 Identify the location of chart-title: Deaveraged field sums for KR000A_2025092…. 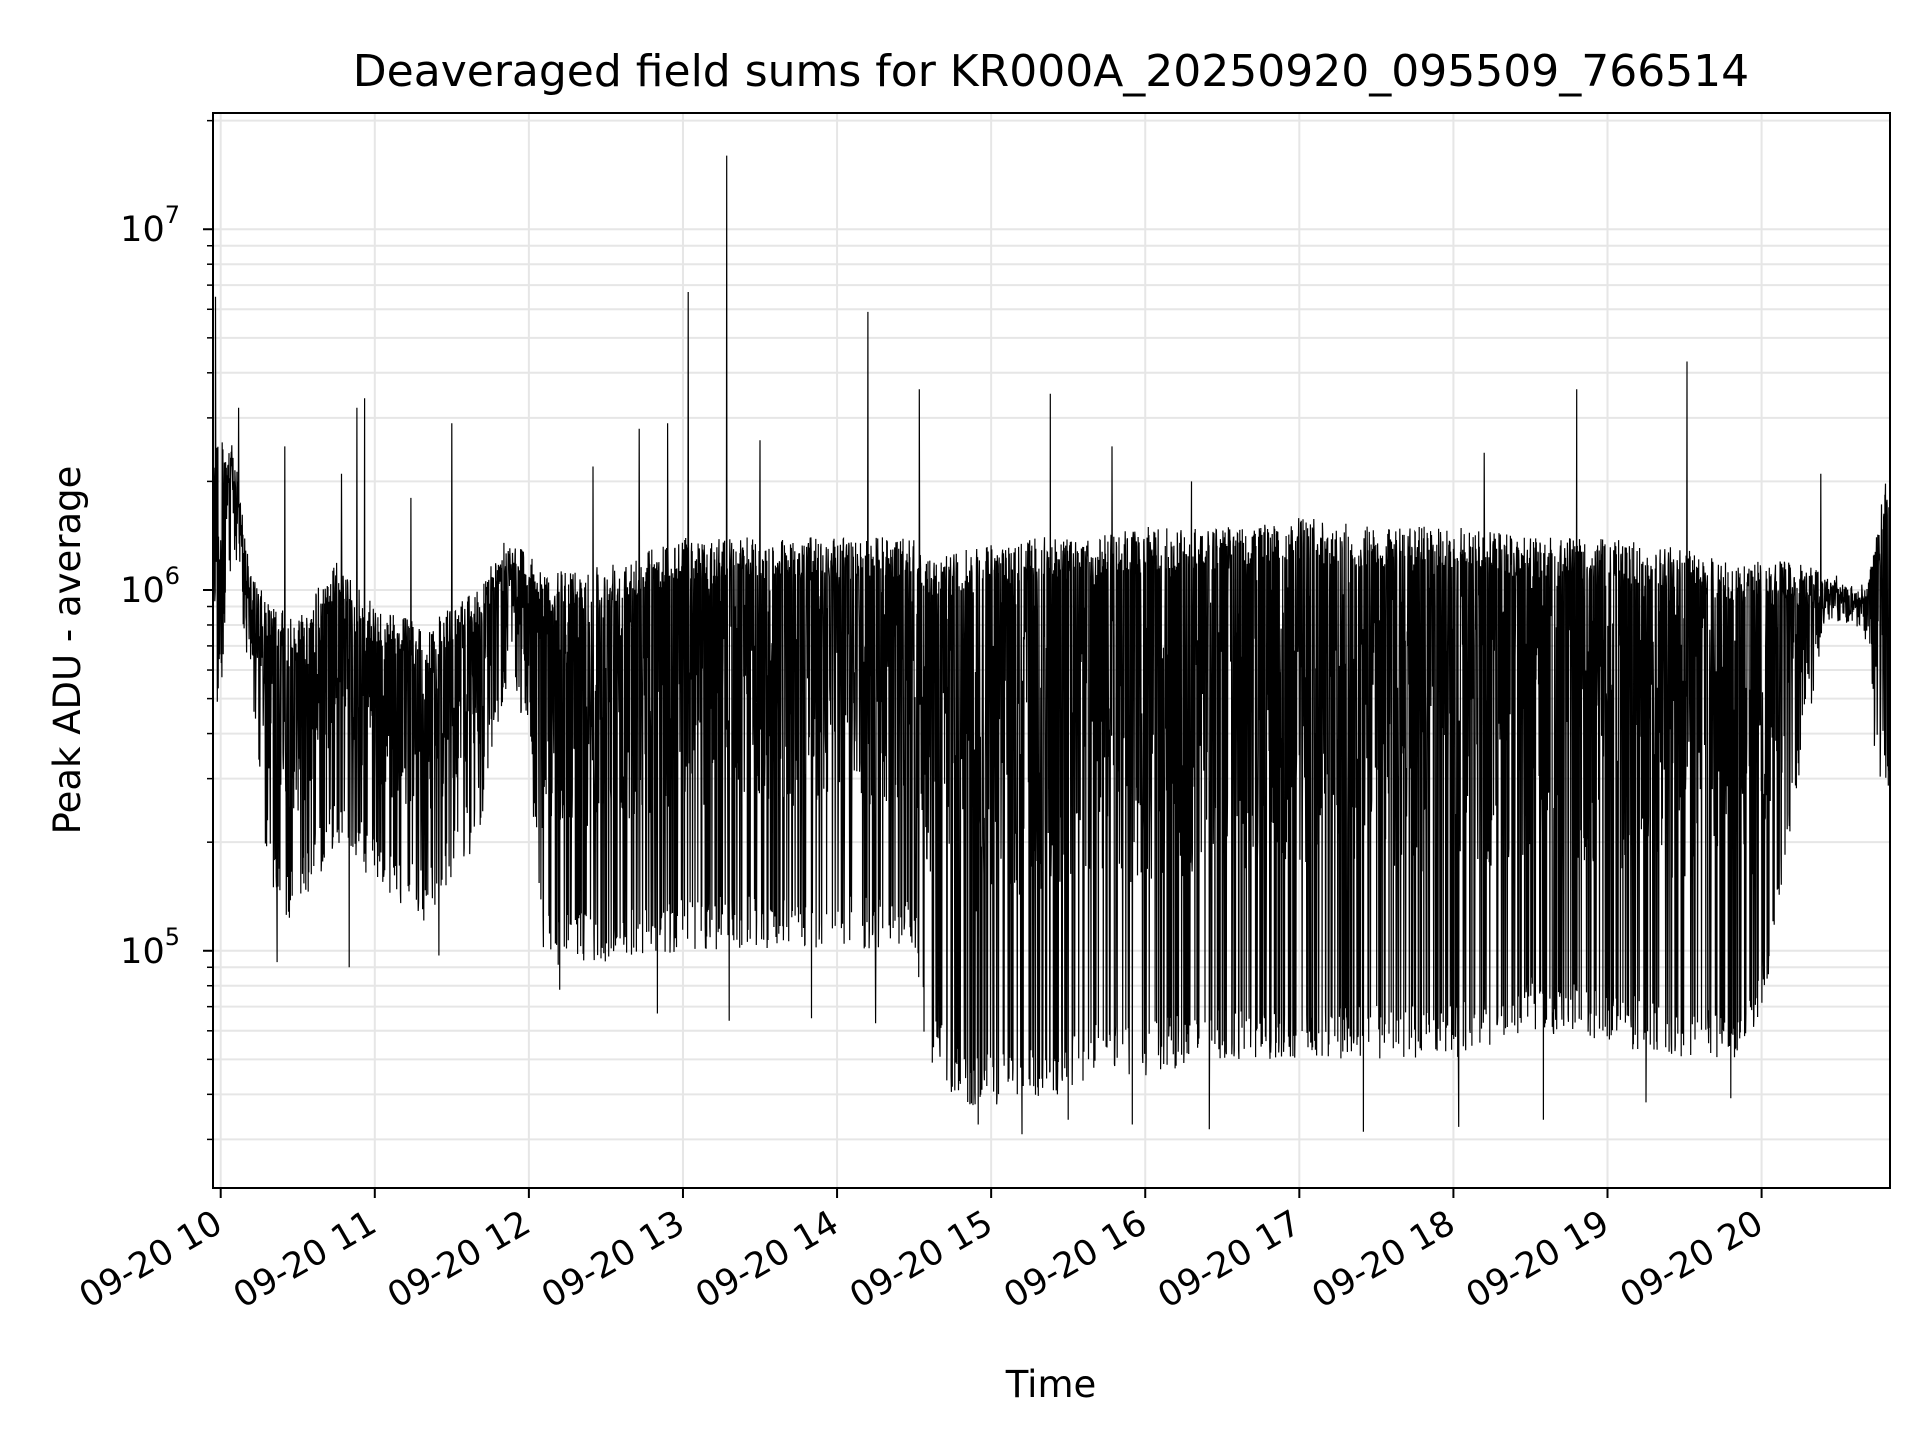
(1051, 71).